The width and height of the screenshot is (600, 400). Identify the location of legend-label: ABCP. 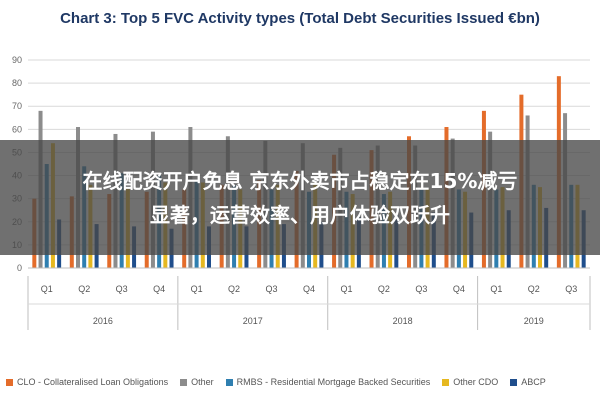
(533, 382).